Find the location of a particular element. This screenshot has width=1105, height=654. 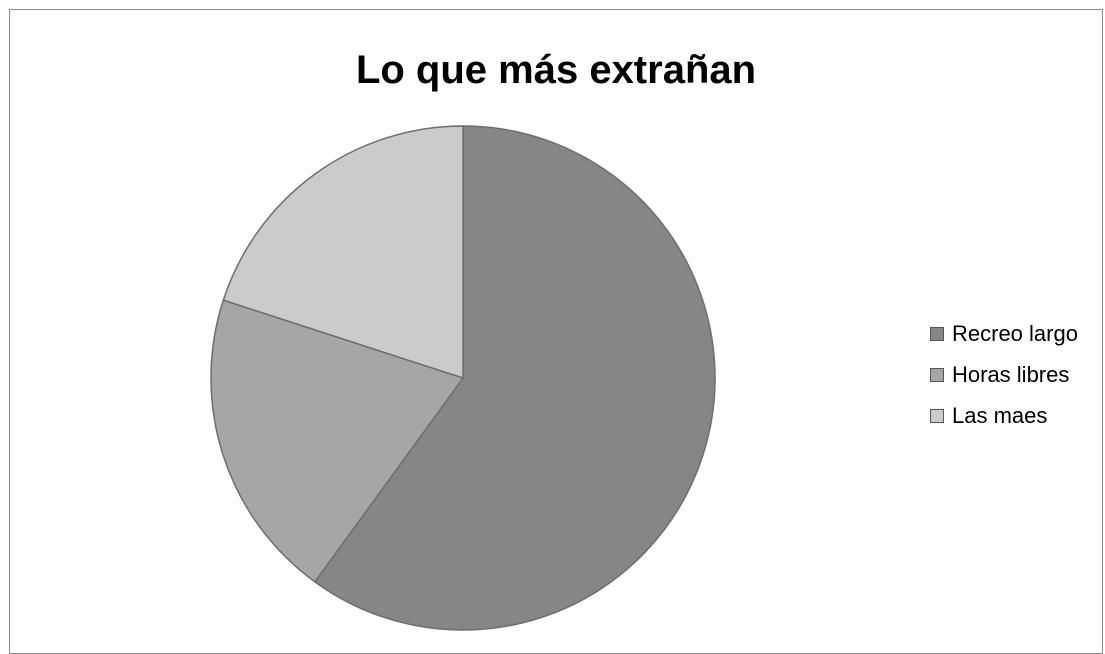

legend-item-recreo-largo: Recreo largo is located at coordinates (1004, 333).